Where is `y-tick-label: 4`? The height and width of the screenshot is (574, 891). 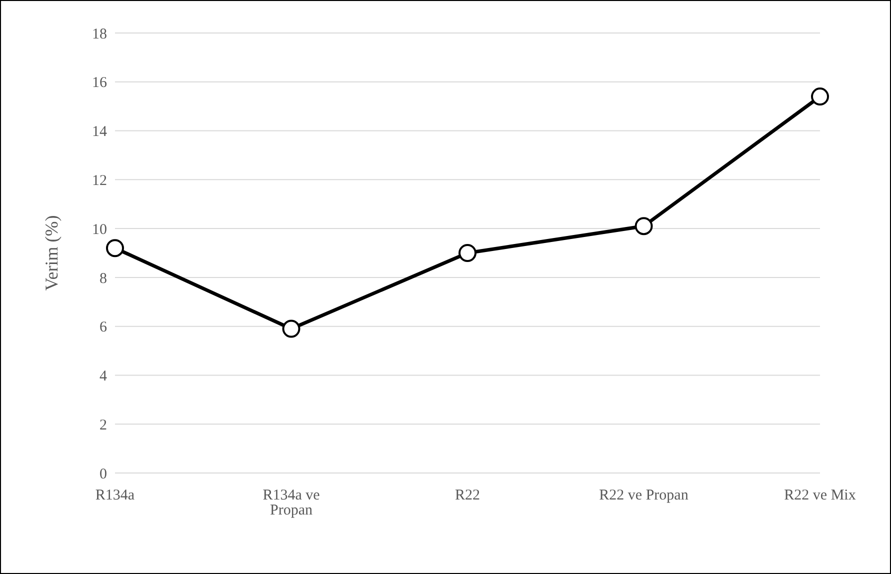
y-tick-label: 4 is located at coordinates (104, 376).